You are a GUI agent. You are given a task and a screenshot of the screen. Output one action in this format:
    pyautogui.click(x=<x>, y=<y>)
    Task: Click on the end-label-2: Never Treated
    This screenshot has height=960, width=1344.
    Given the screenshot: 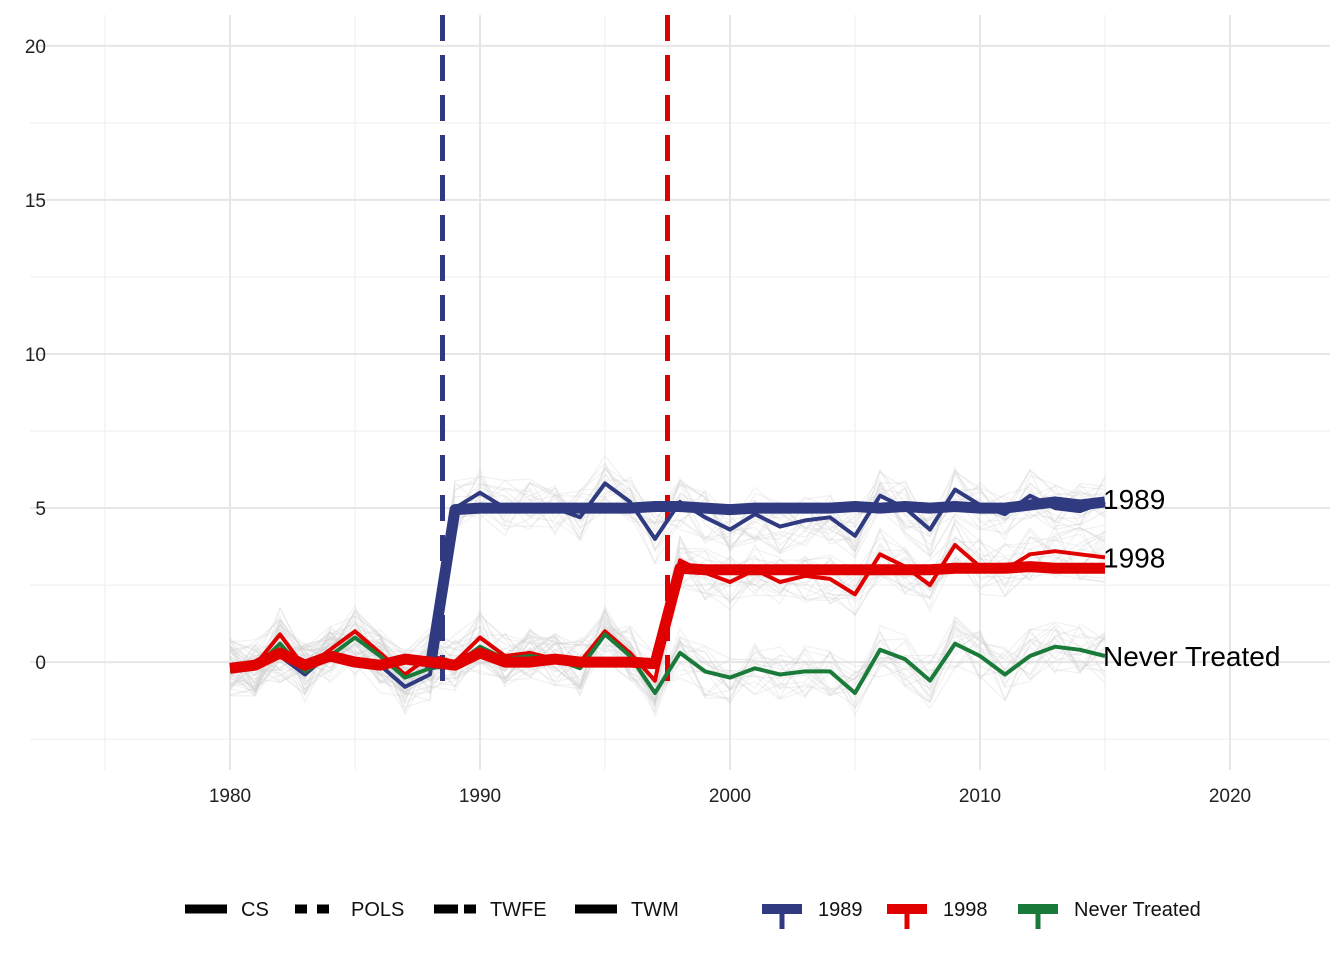 What is the action you would take?
    pyautogui.click(x=1191, y=656)
    